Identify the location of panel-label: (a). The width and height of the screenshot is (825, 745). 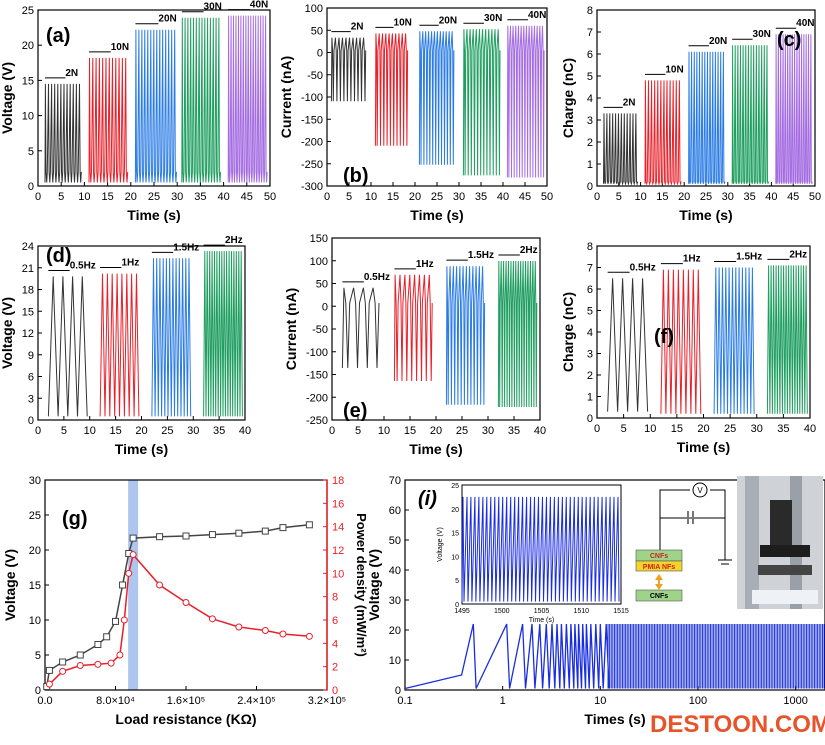
(58, 36).